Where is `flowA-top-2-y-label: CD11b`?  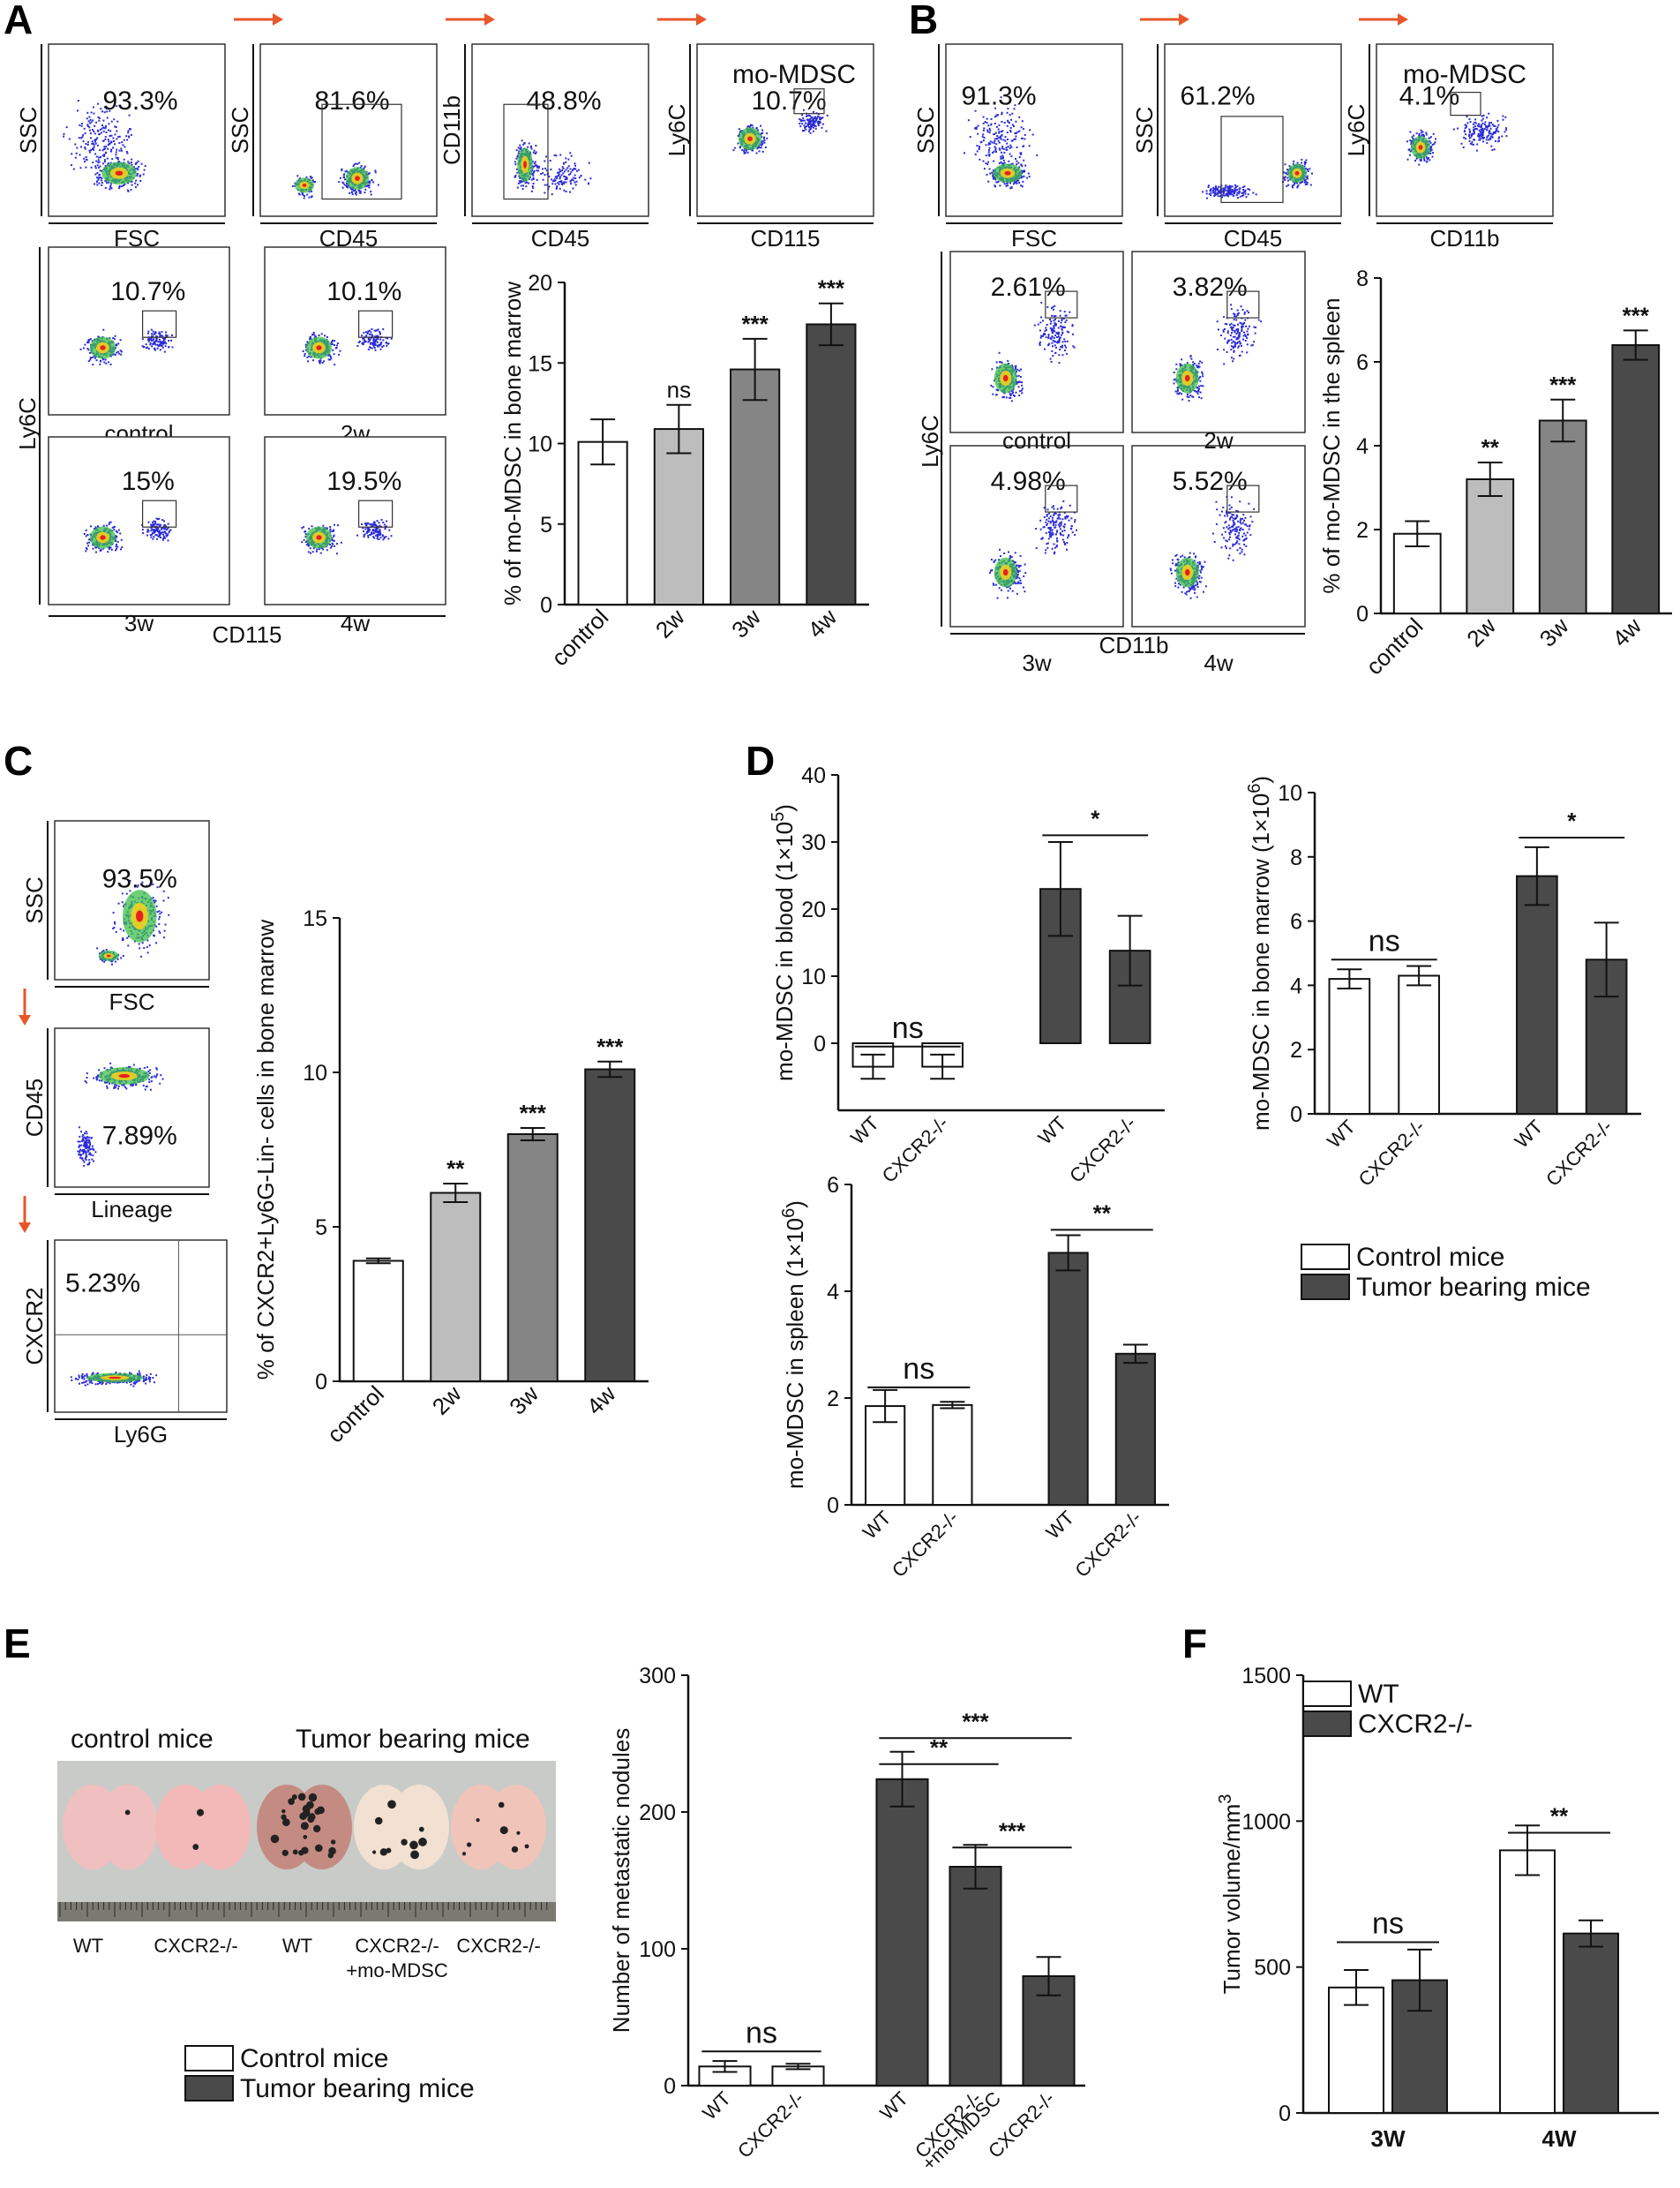 flowA-top-2-y-label: CD11b is located at coordinates (452, 130).